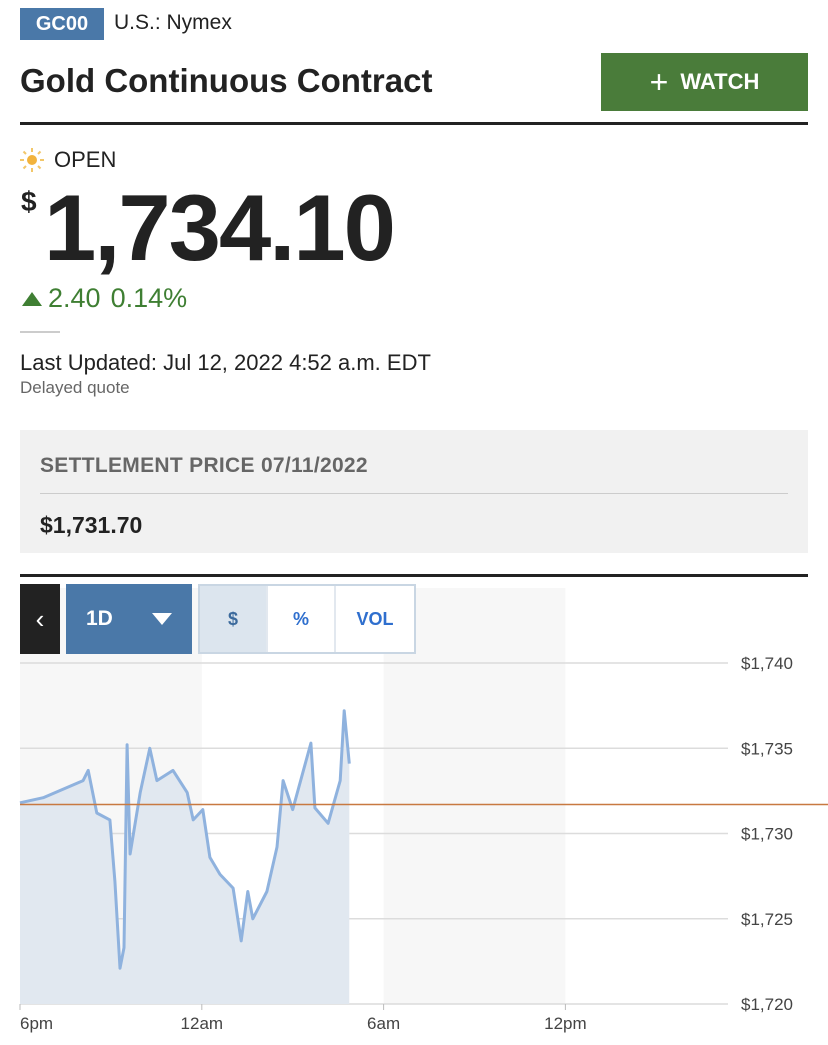  What do you see at coordinates (226, 80) in the screenshot?
I see `page-title: Gold Continuous Contract` at bounding box center [226, 80].